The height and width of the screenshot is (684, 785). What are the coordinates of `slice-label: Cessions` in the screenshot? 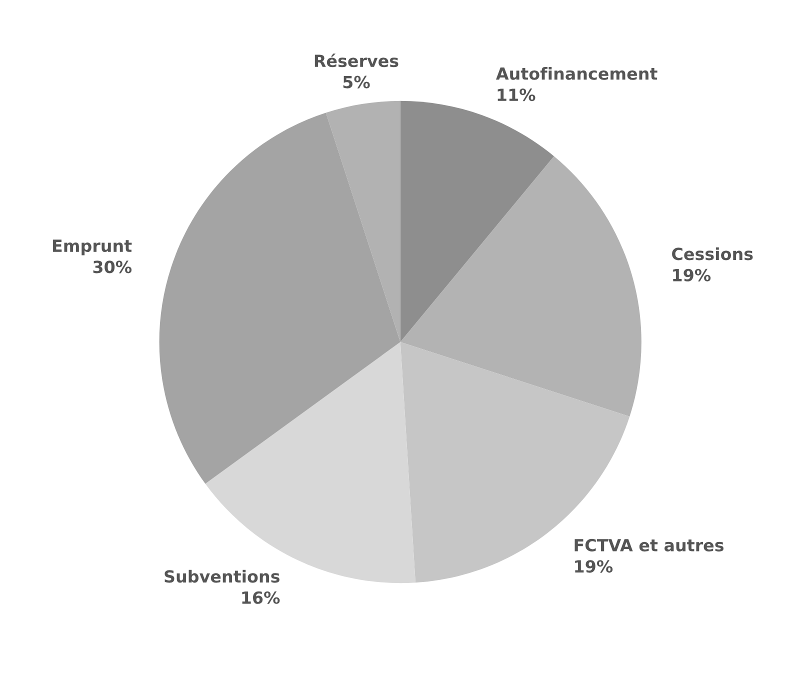 It's located at (712, 253).